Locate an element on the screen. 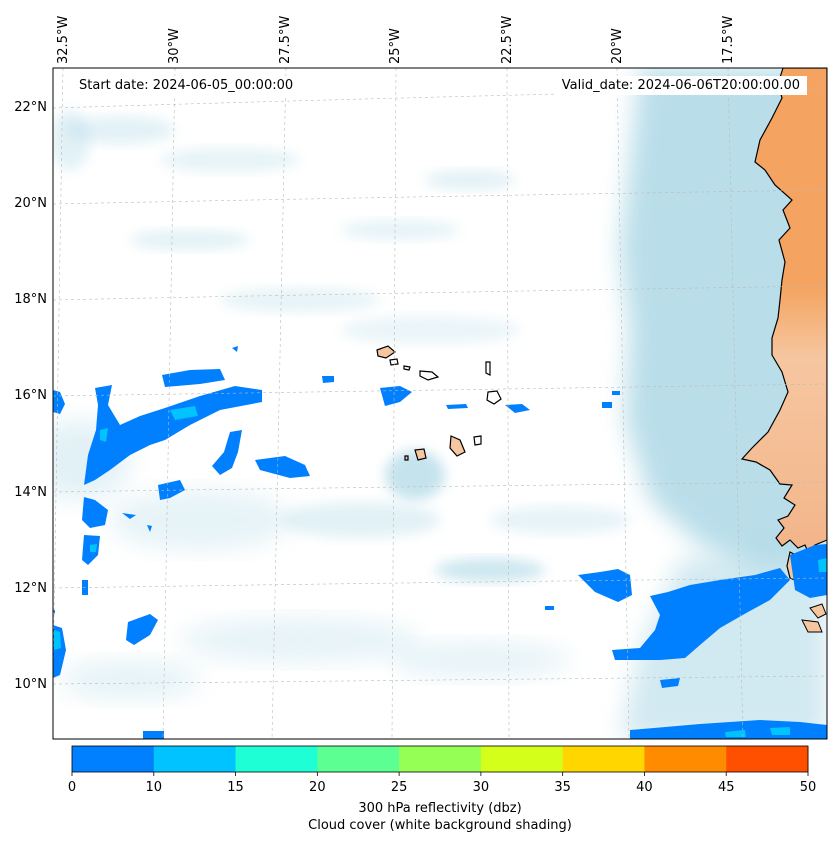 The height and width of the screenshot is (843, 837). lon-label: 20°W is located at coordinates (617, 46).